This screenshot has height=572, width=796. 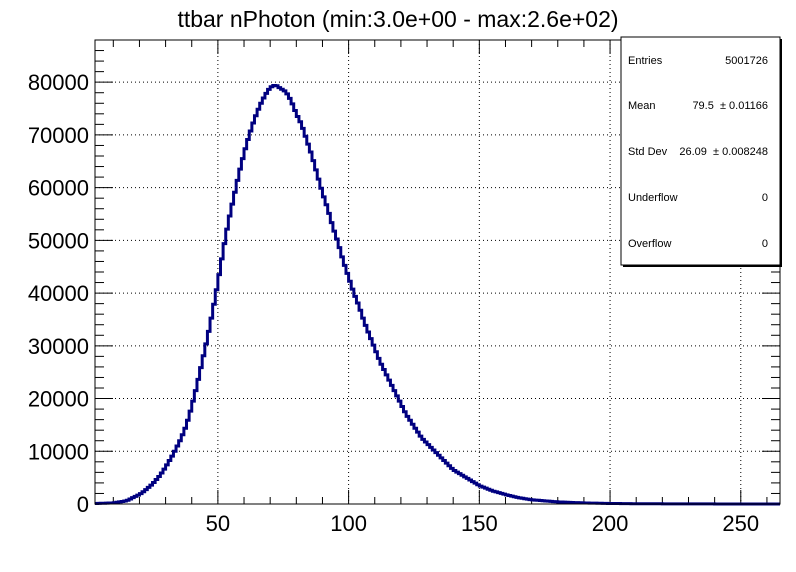 What do you see at coordinates (58, 240) in the screenshot?
I see `y-tick-label: 50000` at bounding box center [58, 240].